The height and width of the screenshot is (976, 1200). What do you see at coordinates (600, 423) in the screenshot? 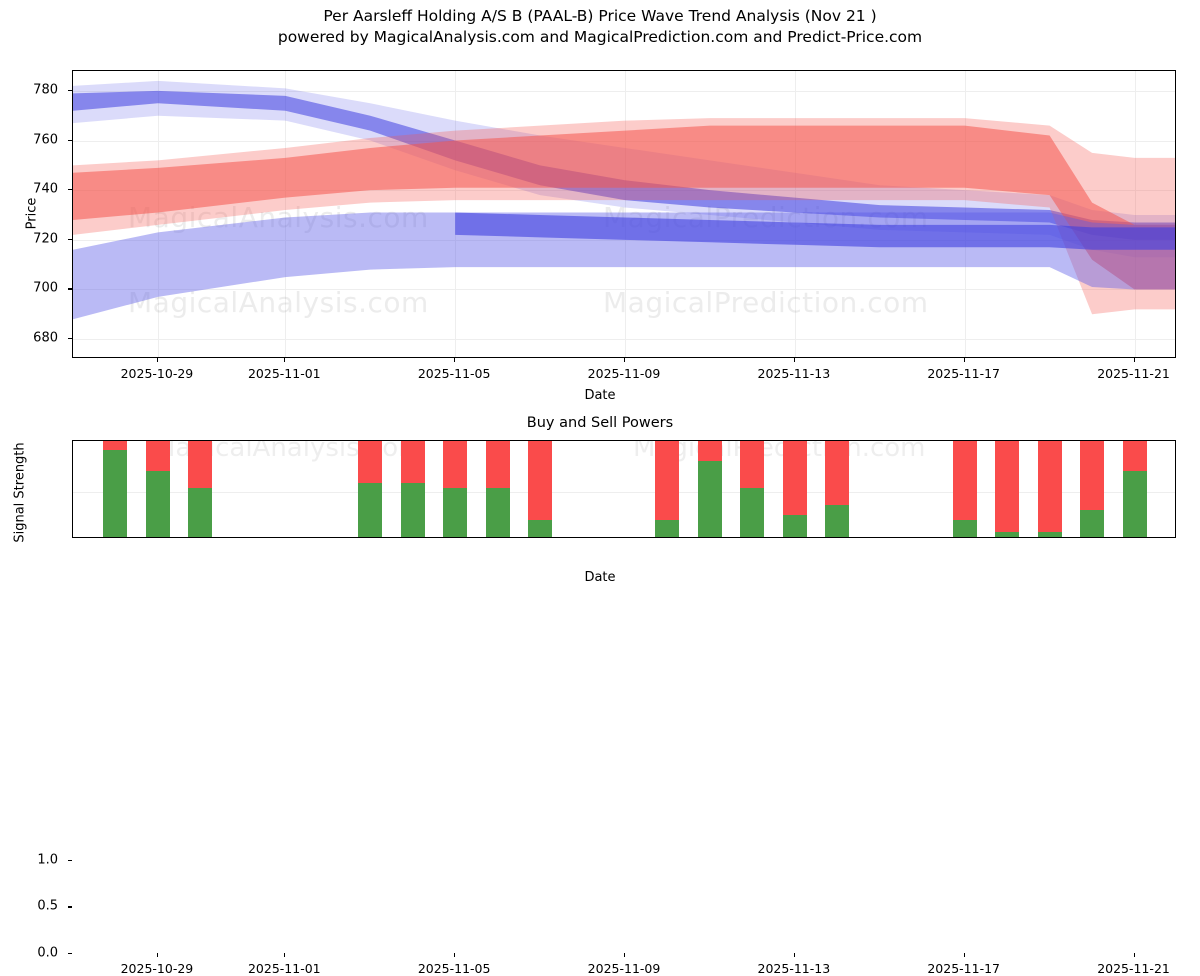
I see `buy-sell-title: Buy and Sell Powers` at bounding box center [600, 423].